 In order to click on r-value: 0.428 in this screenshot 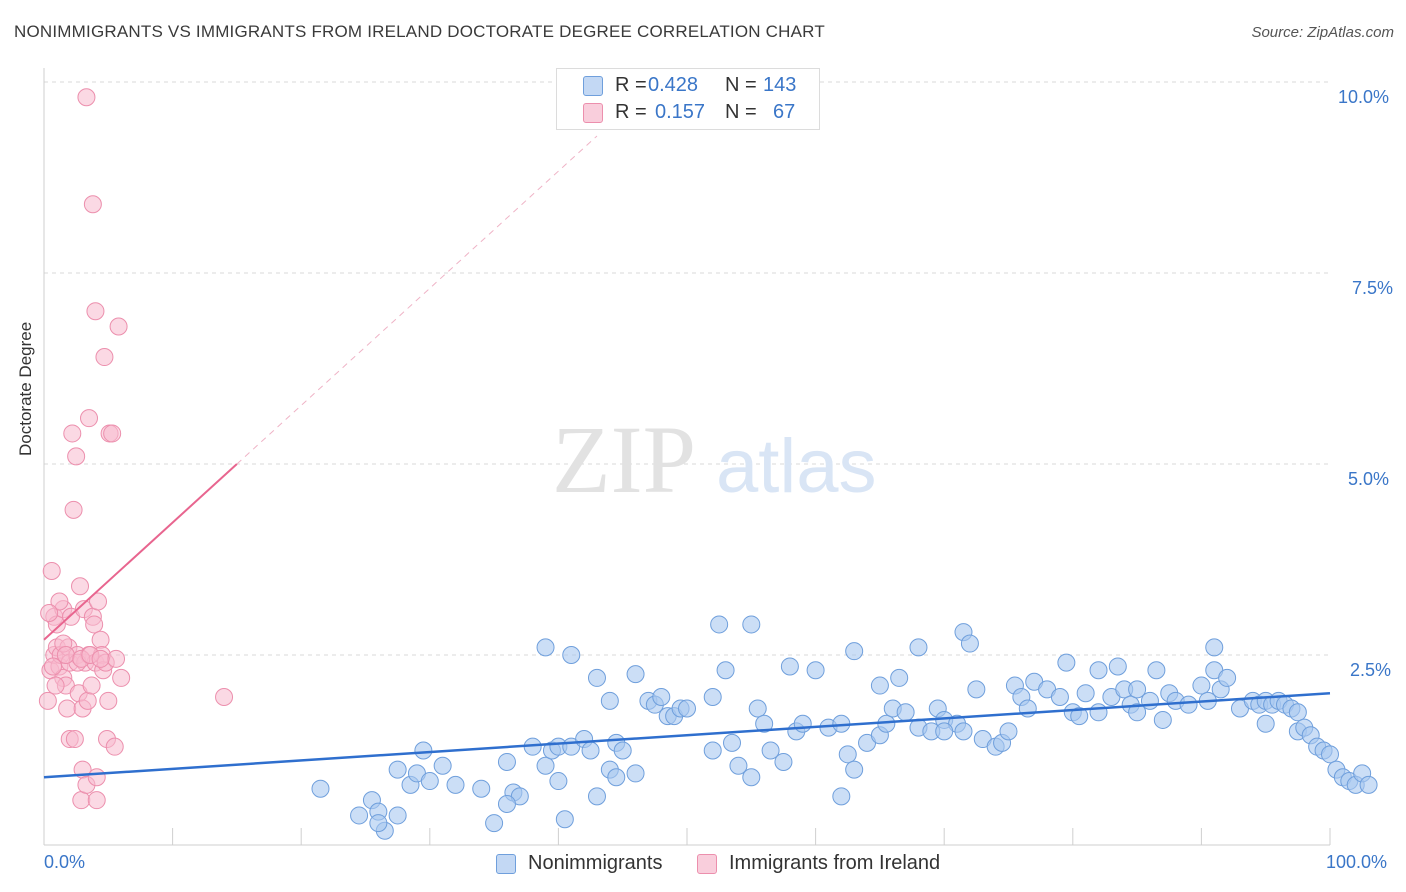, I will do `click(673, 85)`.